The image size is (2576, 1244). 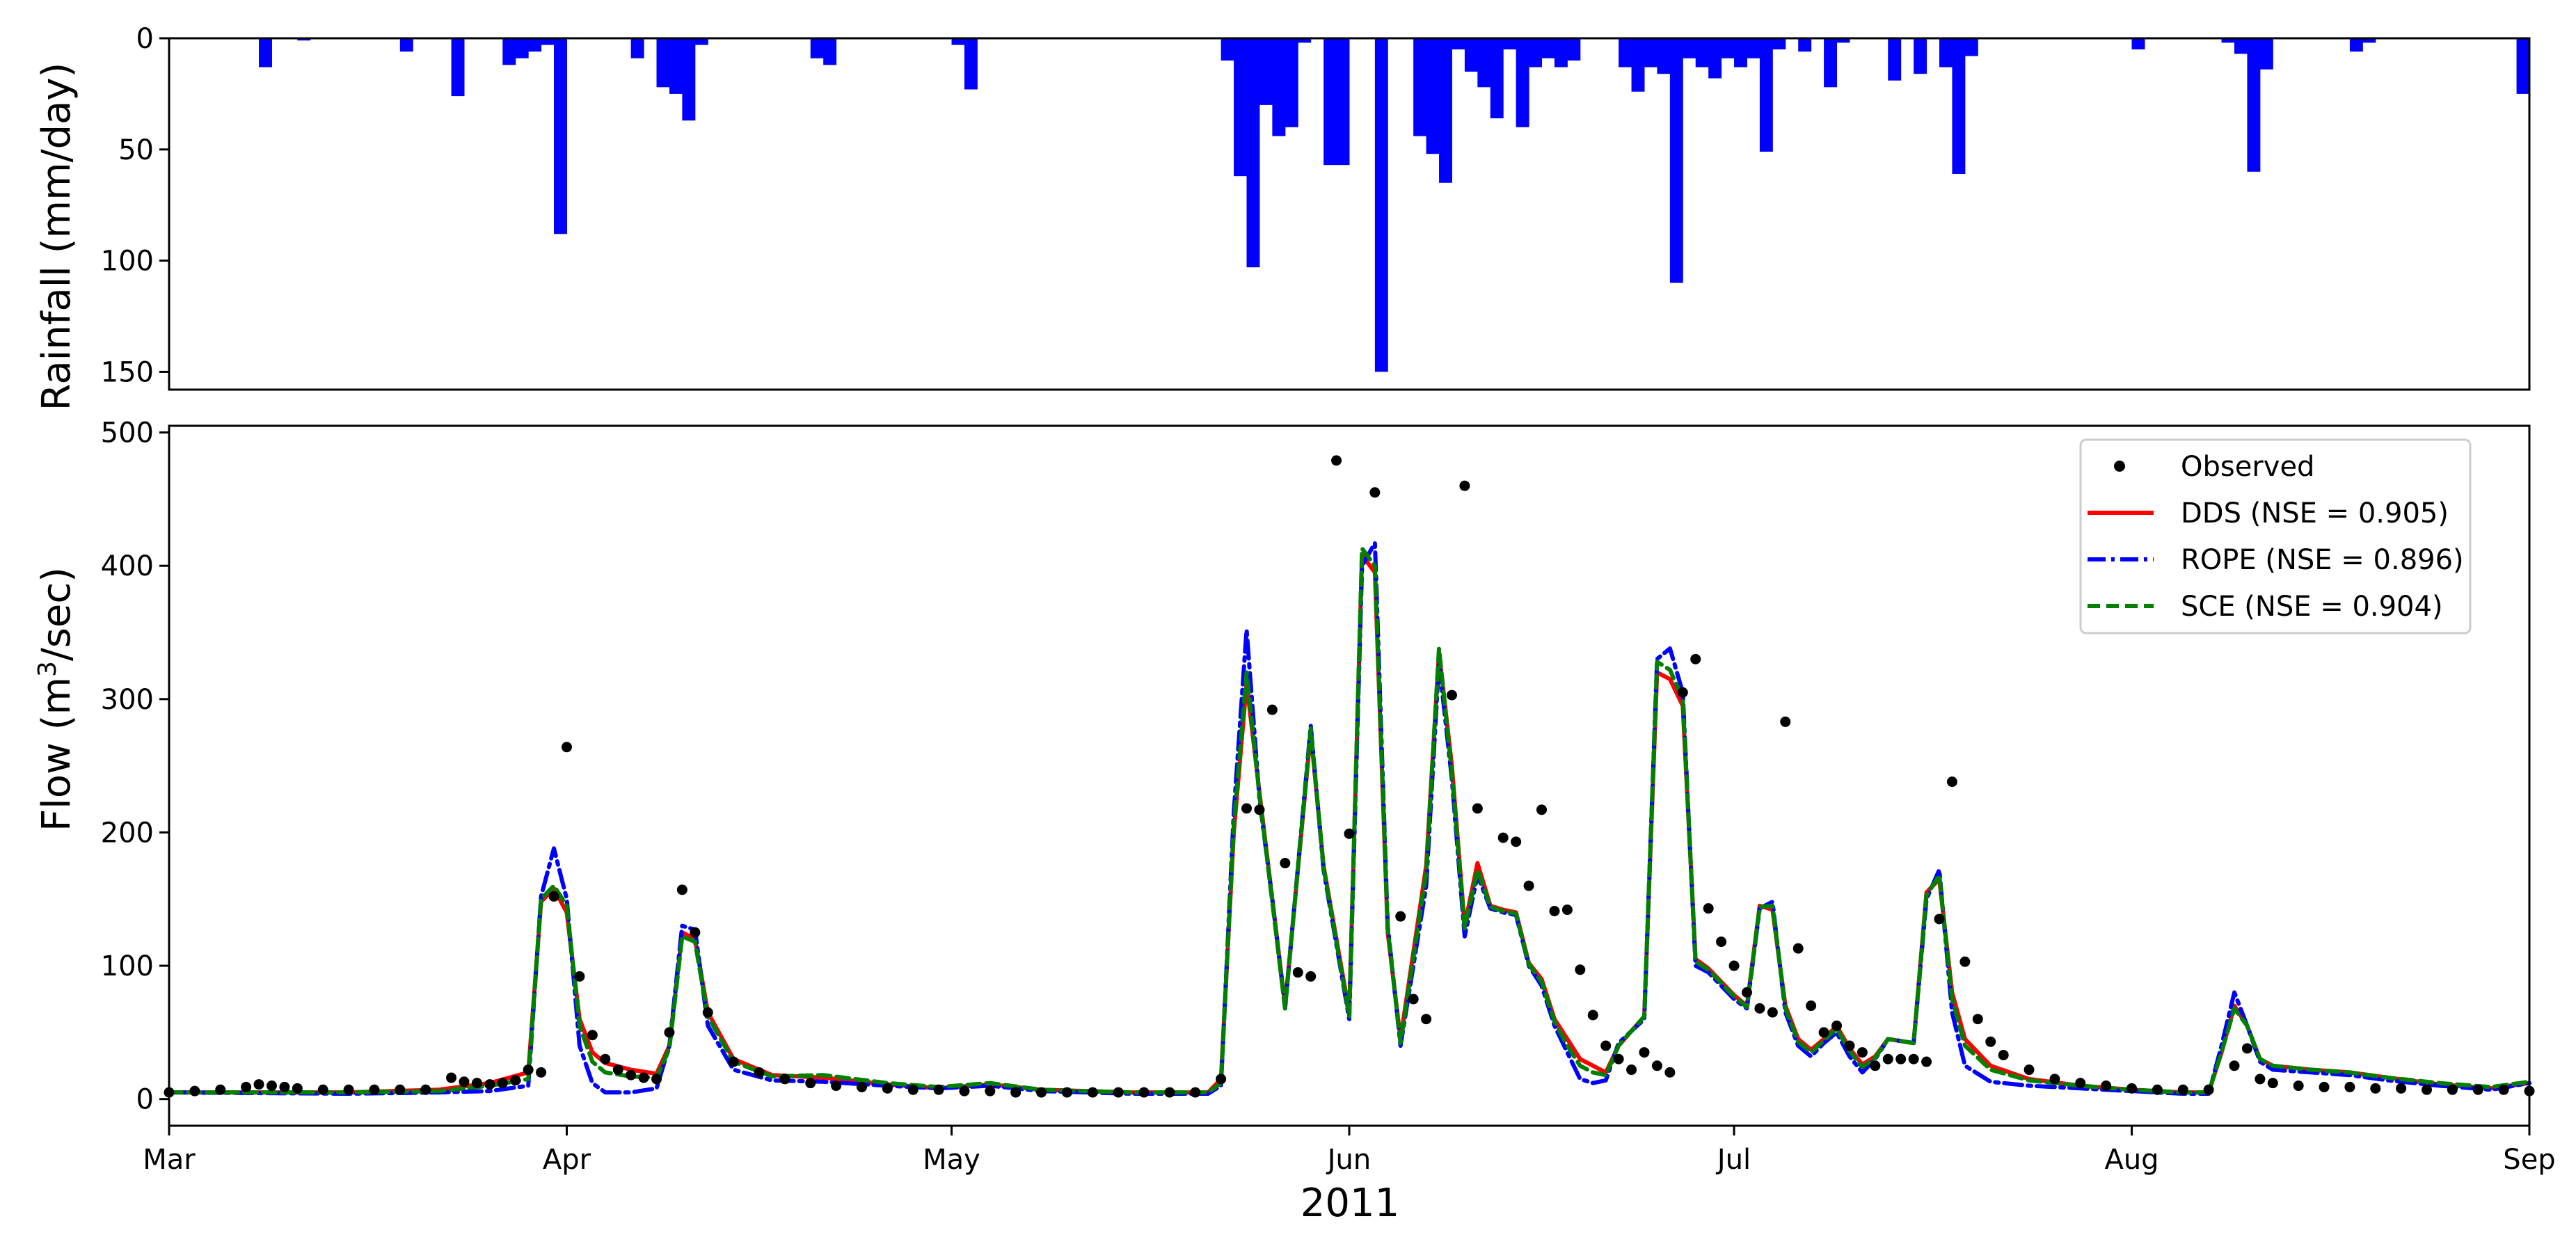 I want to click on legend-item-rope: ROPE (NSE = 0.896), so click(x=2276, y=560).